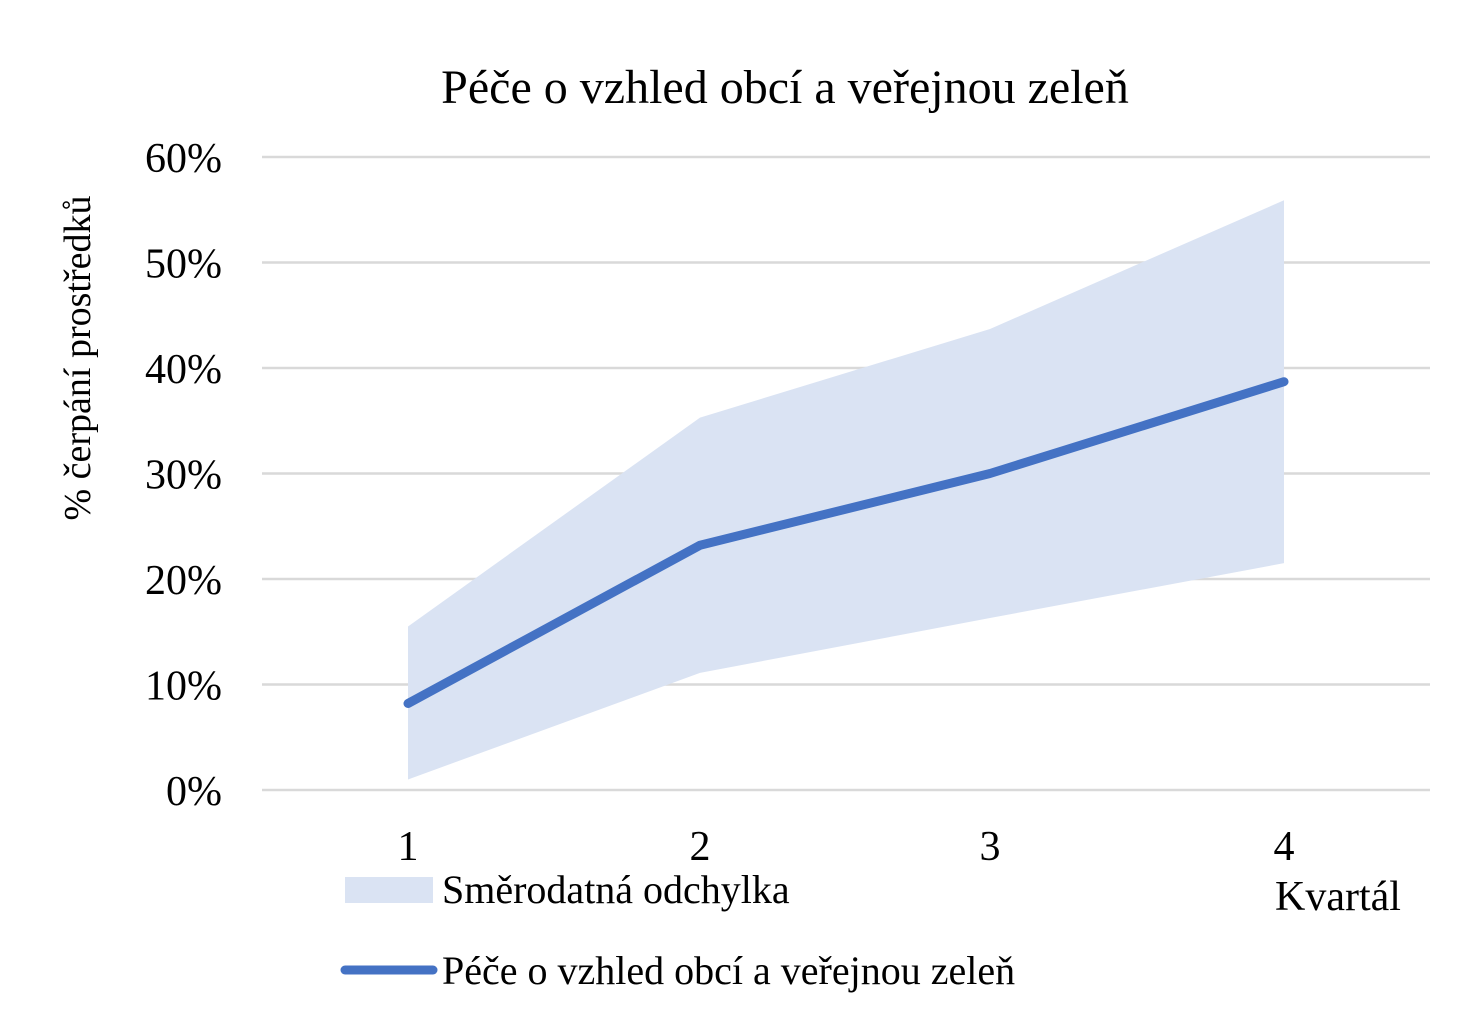 The width and height of the screenshot is (1484, 1036). What do you see at coordinates (194, 792) in the screenshot?
I see `y-tick-label: 0%` at bounding box center [194, 792].